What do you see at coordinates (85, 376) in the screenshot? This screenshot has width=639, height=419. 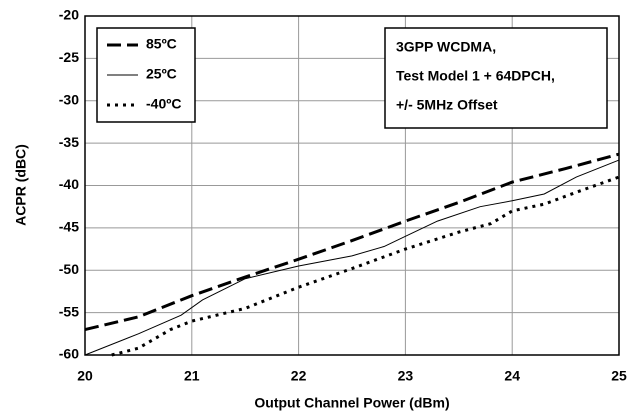 I see `x-tick-label: 20` at bounding box center [85, 376].